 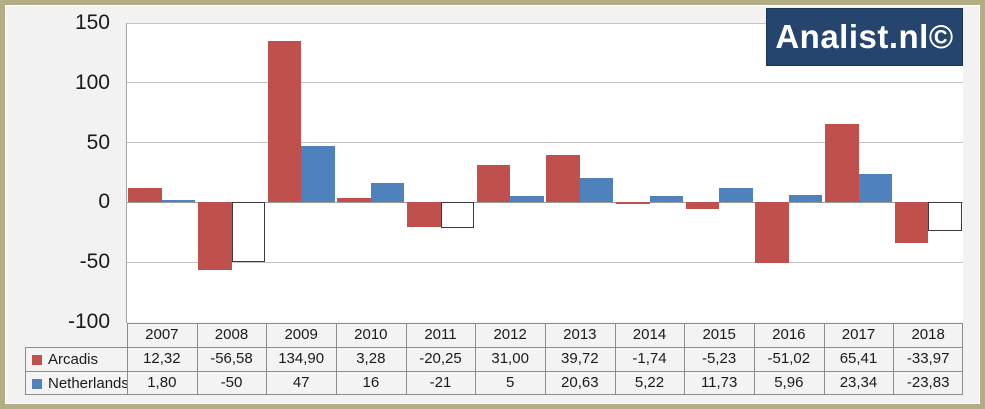 I want to click on bar-netherlands-2012, so click(x=527, y=199).